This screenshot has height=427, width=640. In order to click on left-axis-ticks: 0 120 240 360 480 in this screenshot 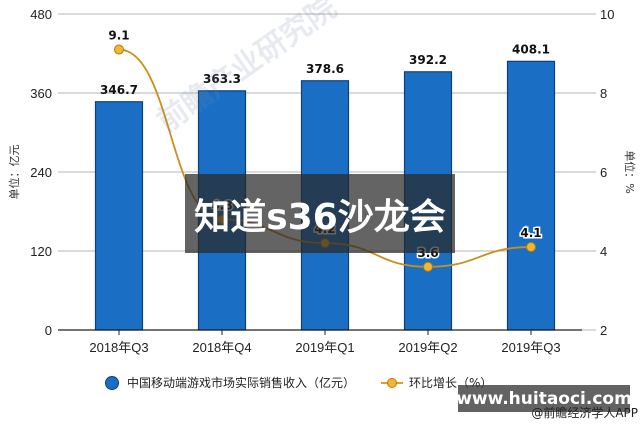, I will do `click(41, 172)`.